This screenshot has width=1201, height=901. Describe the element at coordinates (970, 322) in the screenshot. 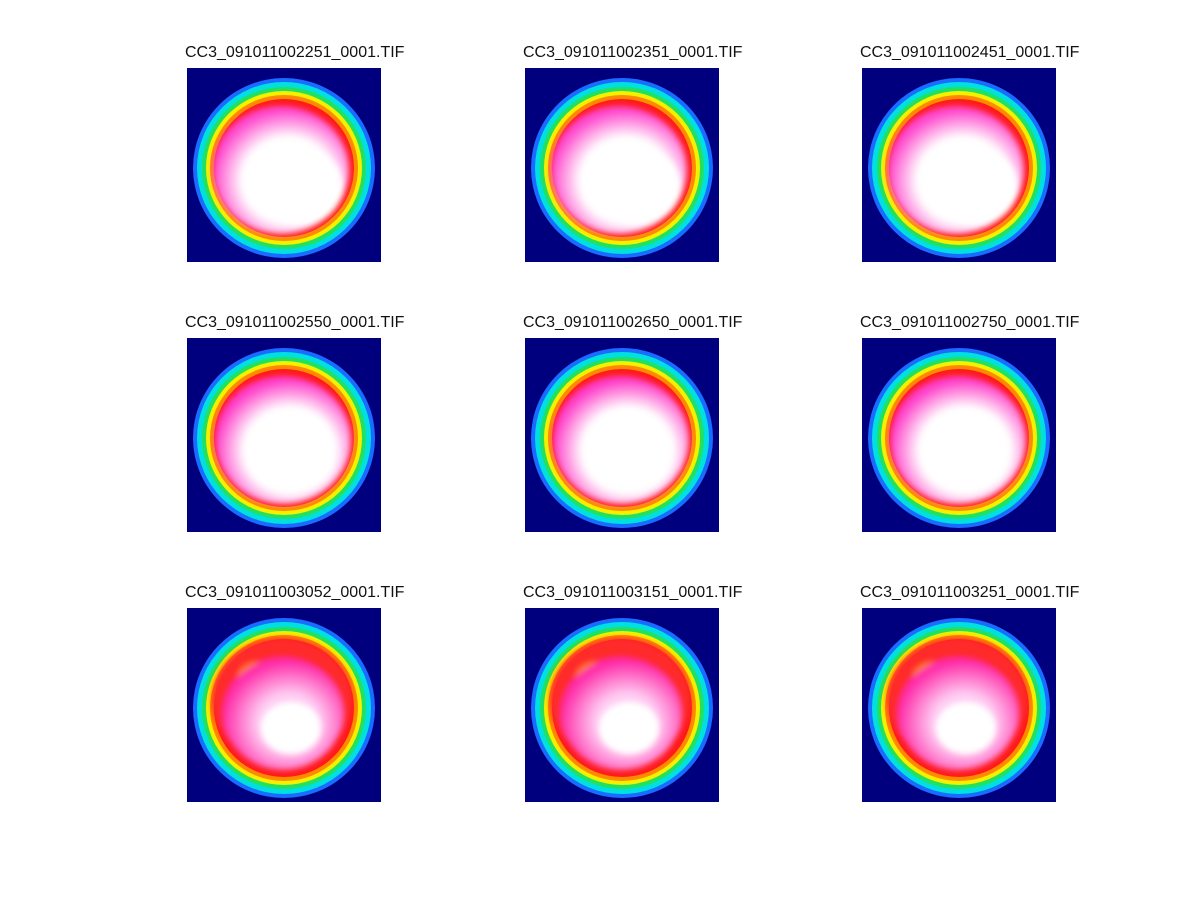

I see `panel-title: CC3_091011002750_0001.TIF` at that location.